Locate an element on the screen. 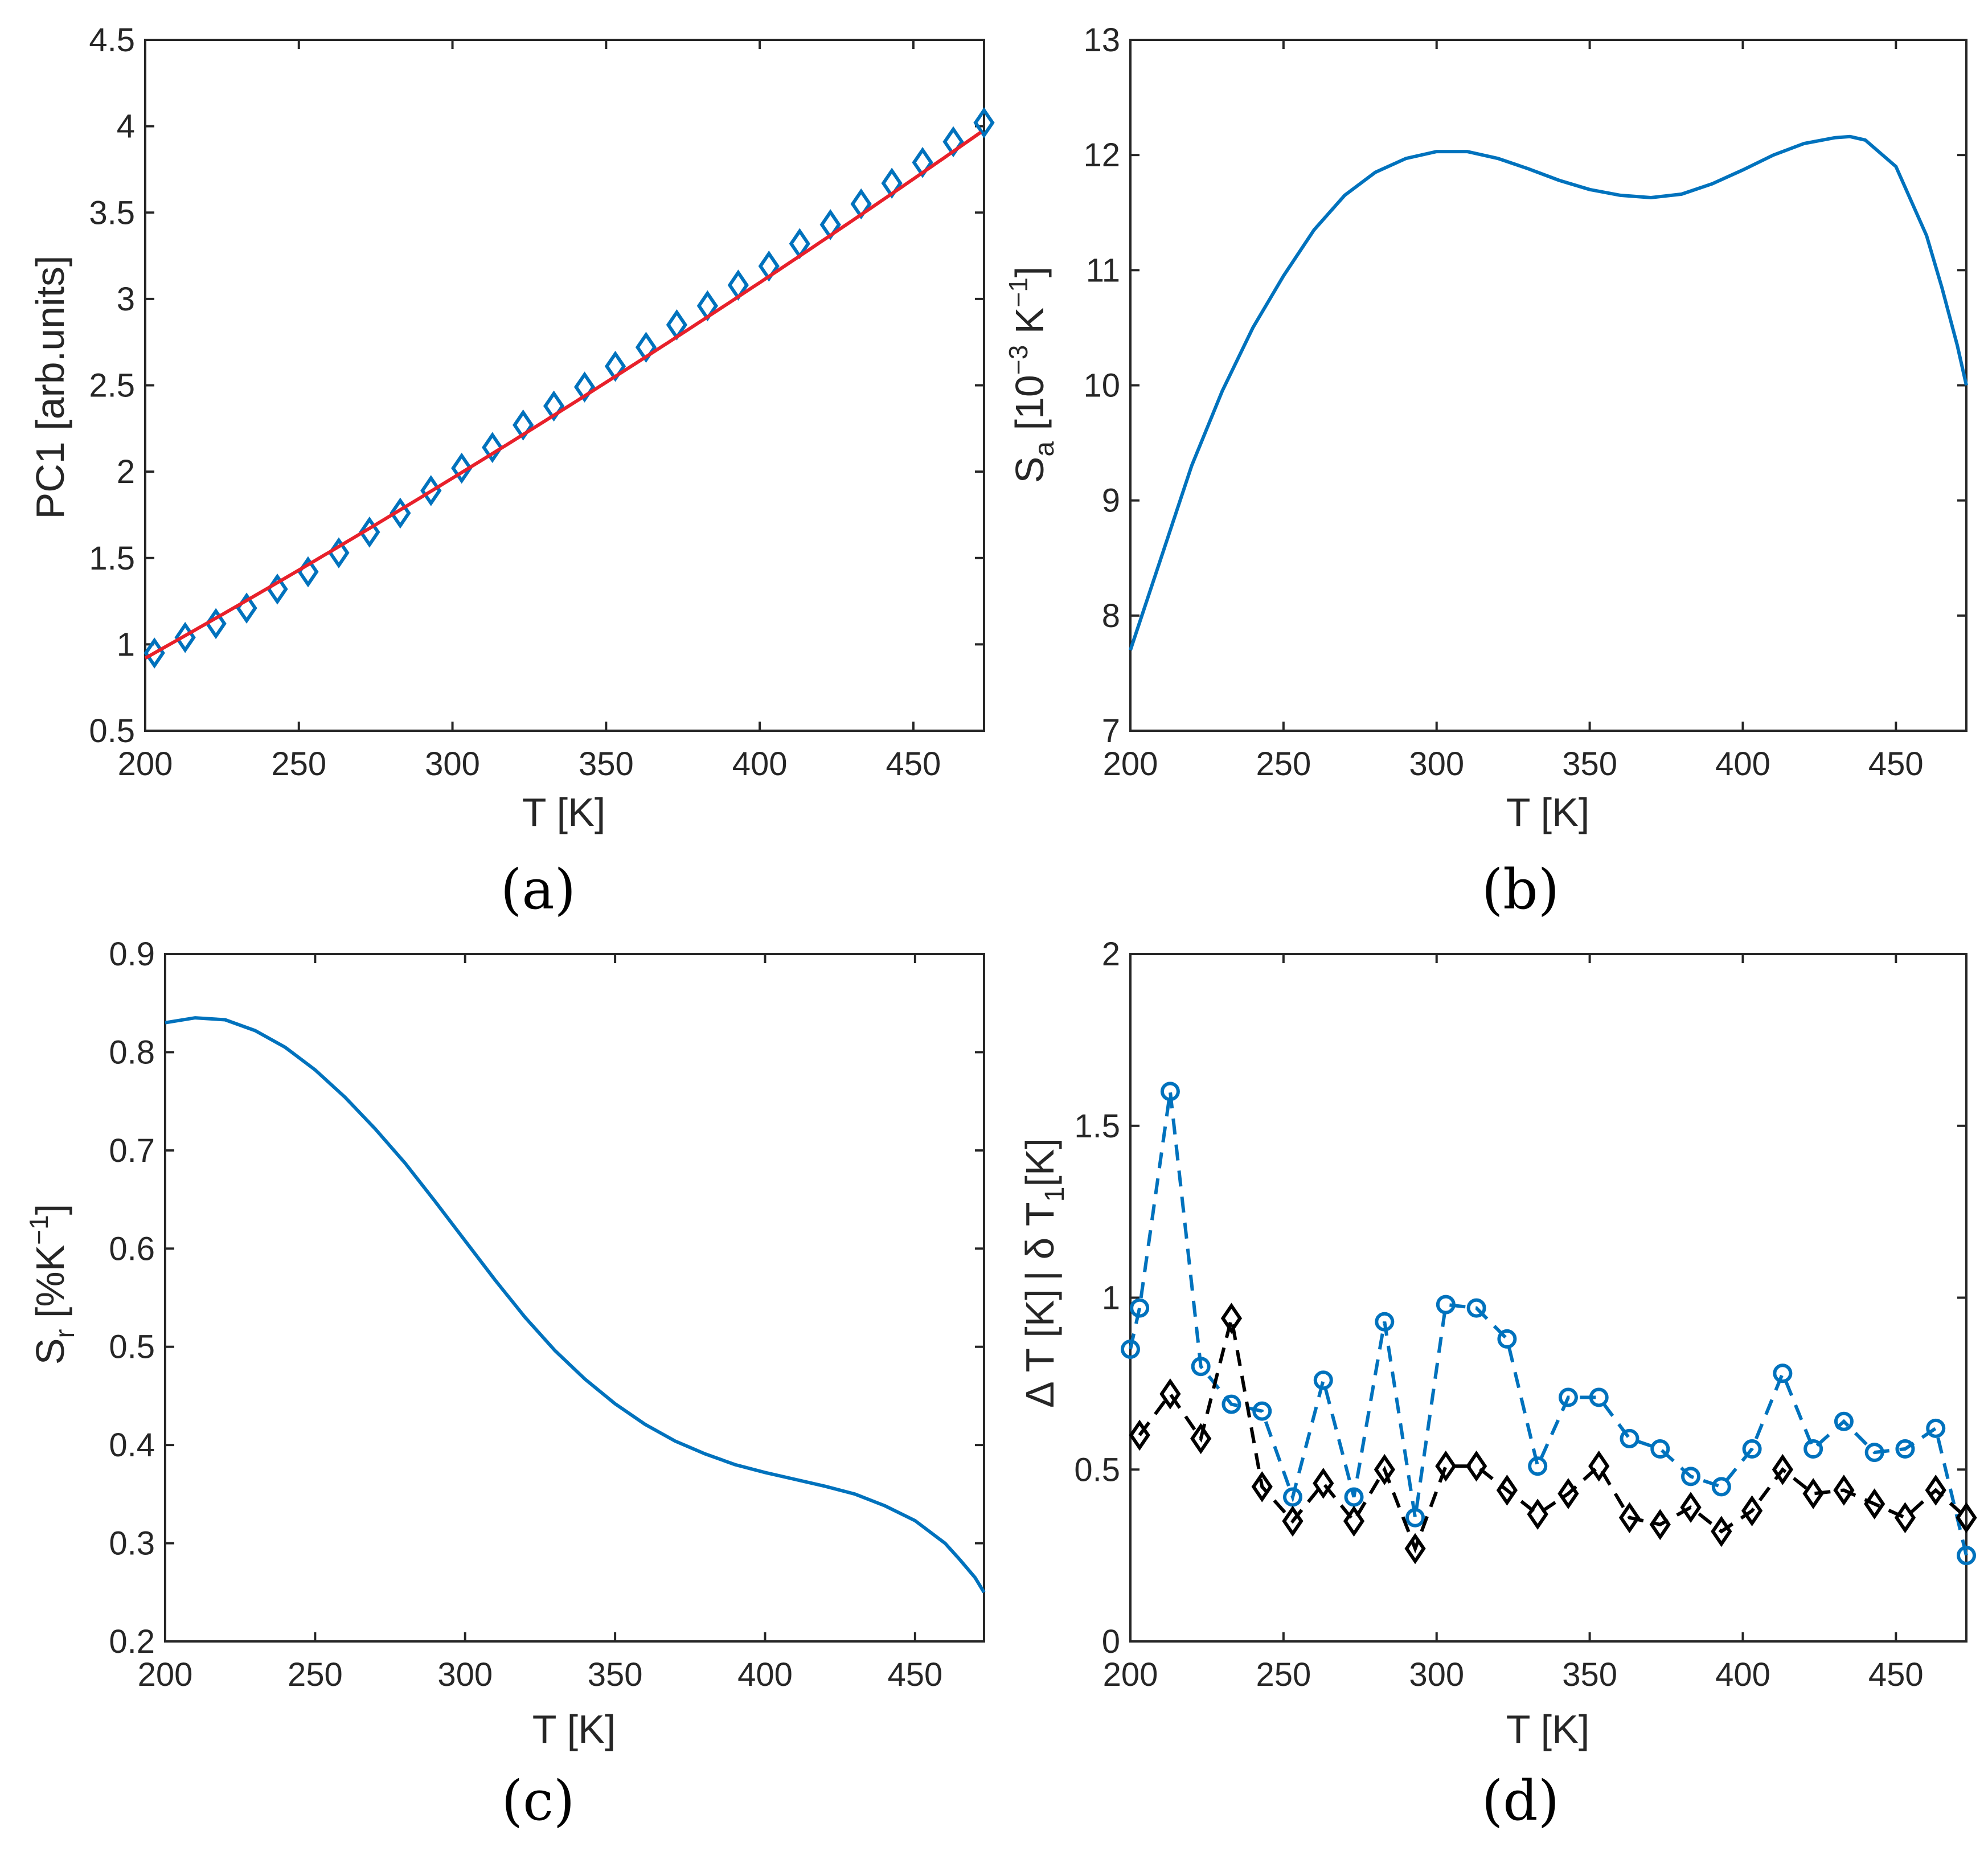 This screenshot has width=1988, height=1851. panel-a-x-tick-label: 300 is located at coordinates (452, 764).